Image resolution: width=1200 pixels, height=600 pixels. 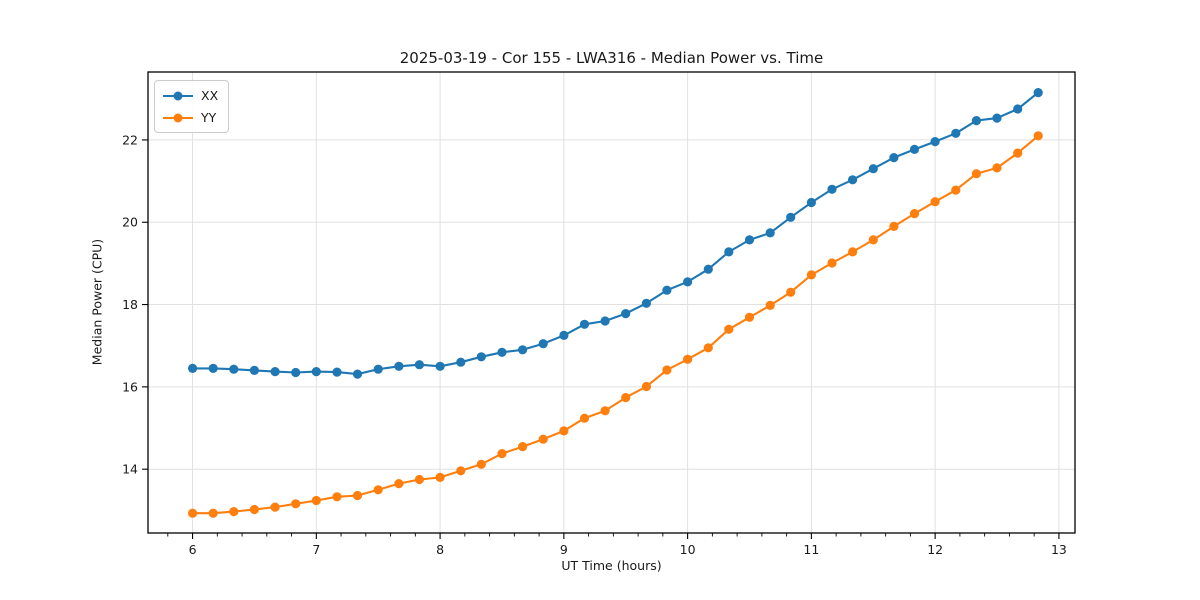 What do you see at coordinates (316, 549) in the screenshot?
I see `x-tick-label: 7` at bounding box center [316, 549].